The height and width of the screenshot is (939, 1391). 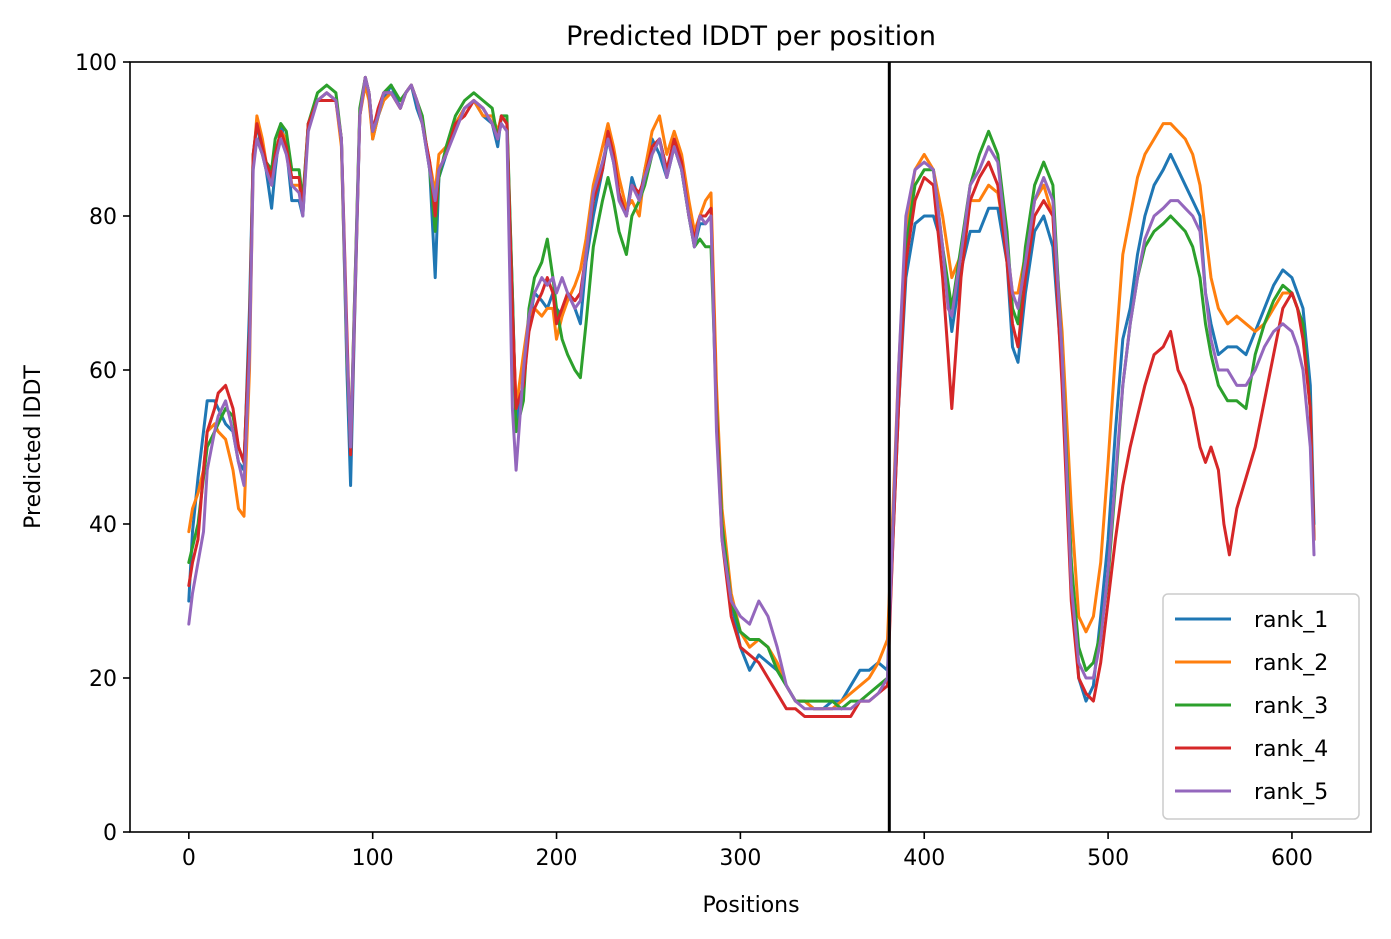 What do you see at coordinates (103, 679) in the screenshot?
I see `y-tick-label: 20` at bounding box center [103, 679].